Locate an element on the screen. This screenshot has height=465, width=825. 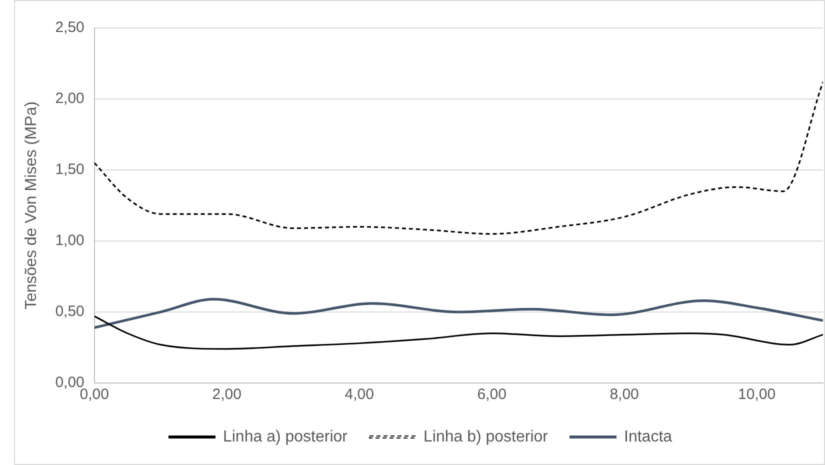
legend-label: Intacta is located at coordinates (648, 437).